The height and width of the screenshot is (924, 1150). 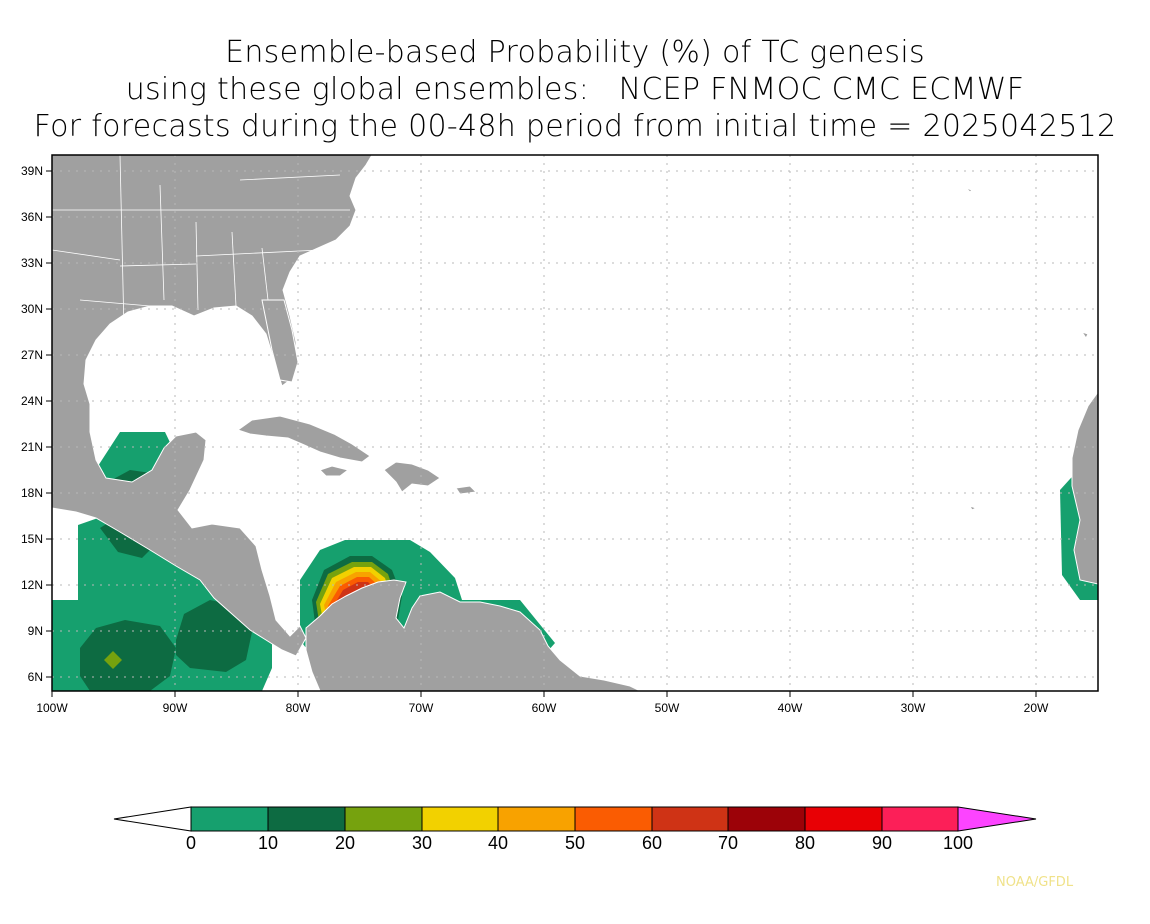 What do you see at coordinates (345, 843) in the screenshot?
I see `colorbar-label: 20` at bounding box center [345, 843].